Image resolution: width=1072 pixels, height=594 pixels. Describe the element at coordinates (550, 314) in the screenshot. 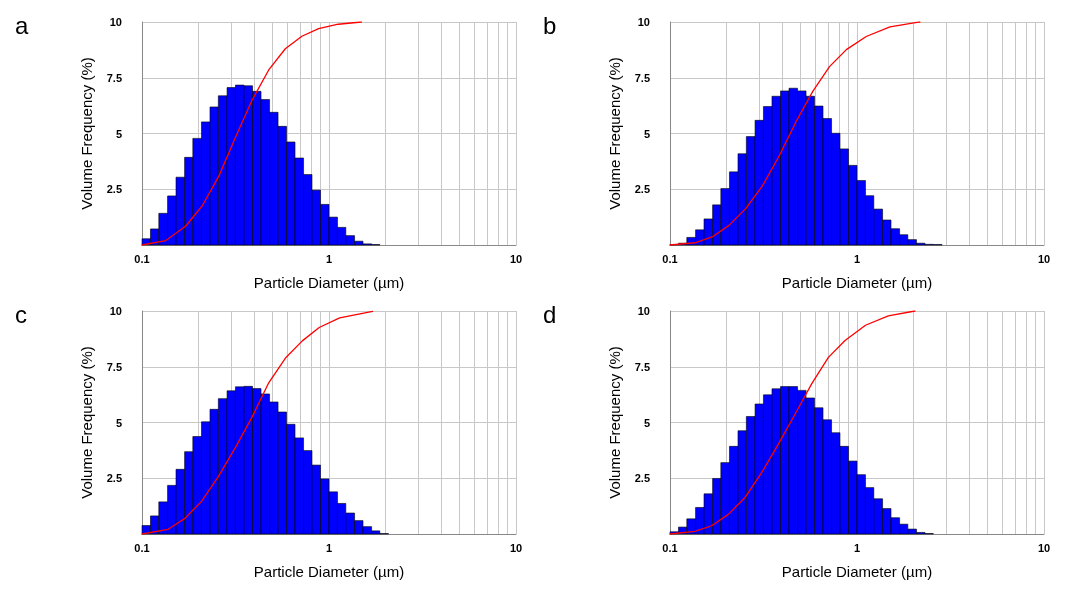

I see `chart-title: d` at that location.